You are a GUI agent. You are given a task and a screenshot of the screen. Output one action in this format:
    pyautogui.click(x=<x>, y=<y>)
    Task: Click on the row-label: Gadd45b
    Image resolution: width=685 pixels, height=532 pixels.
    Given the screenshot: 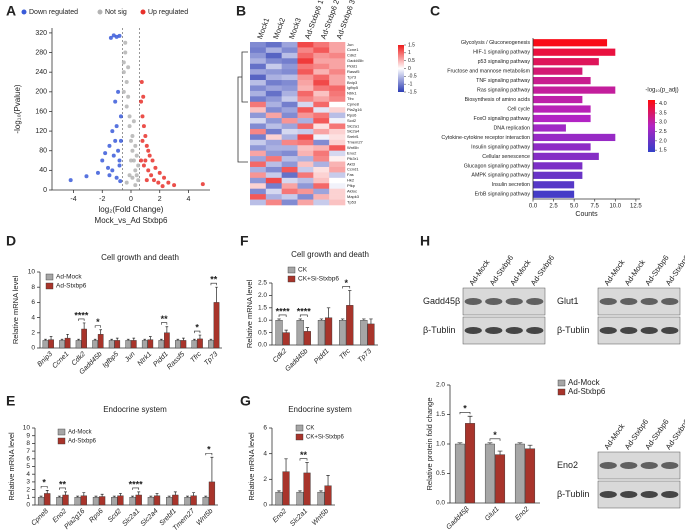 What is the action you would take?
    pyautogui.click(x=355, y=60)
    